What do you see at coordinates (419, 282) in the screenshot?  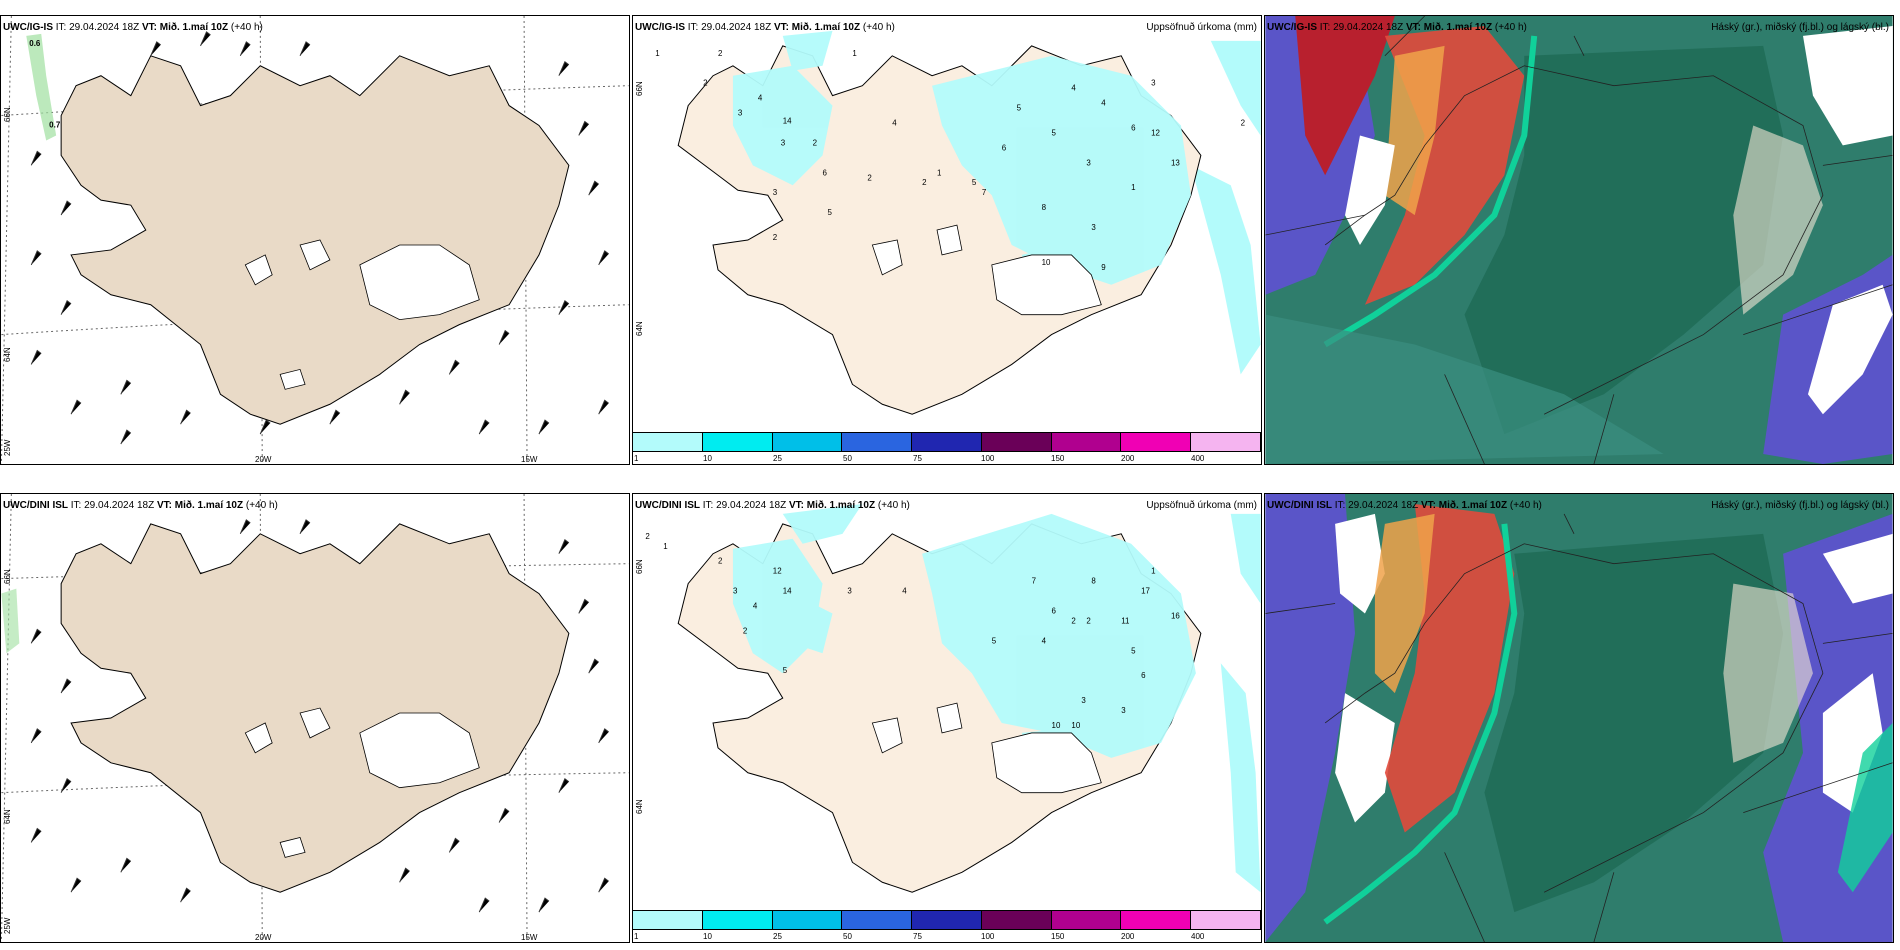 I see `glacier-vatnajokull` at bounding box center [419, 282].